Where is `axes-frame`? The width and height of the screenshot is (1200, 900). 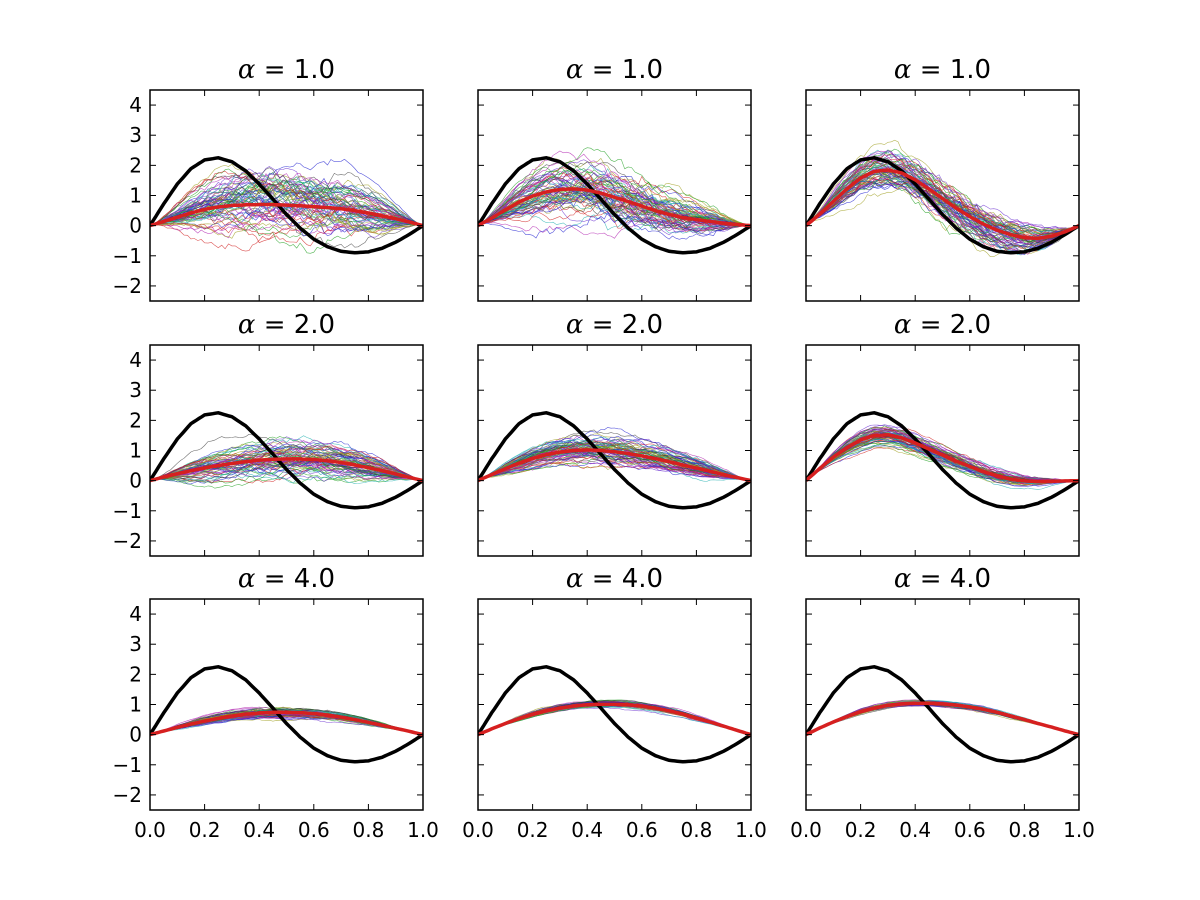
axes-frame is located at coordinates (286, 195).